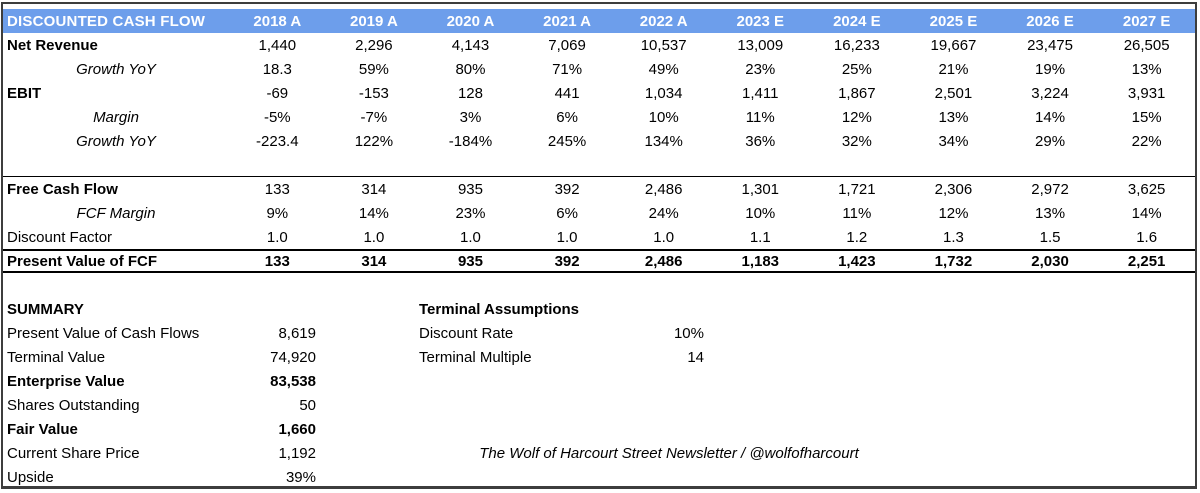  I want to click on table-cell: -69, so click(277, 93).